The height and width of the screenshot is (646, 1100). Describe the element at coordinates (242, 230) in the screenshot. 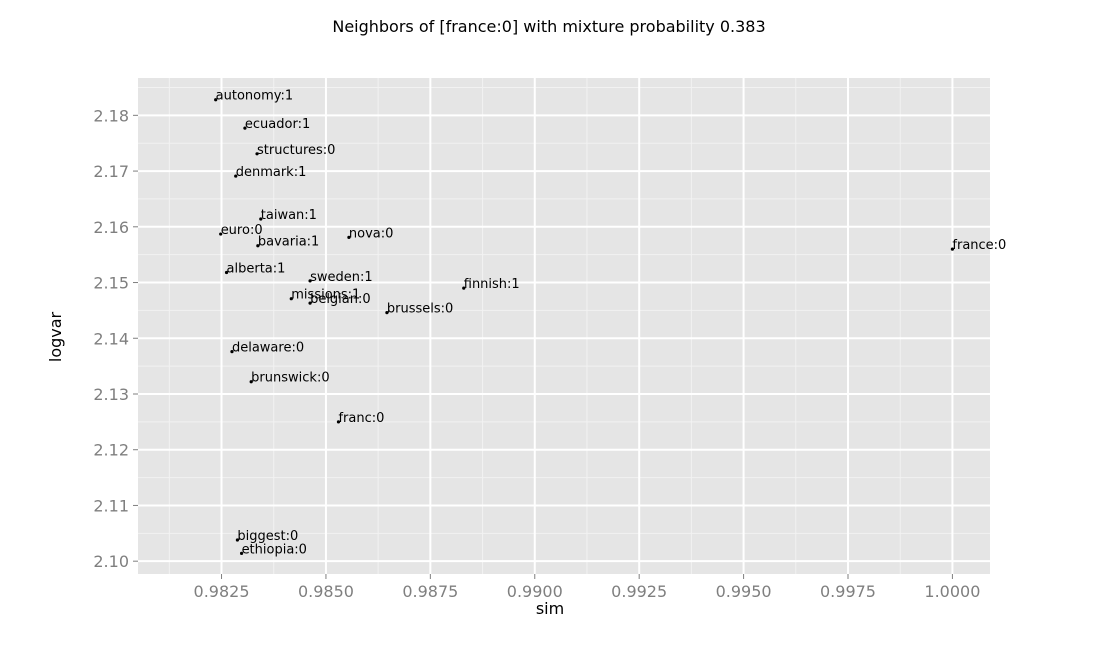

I see `data-point-label: euro:0` at that location.